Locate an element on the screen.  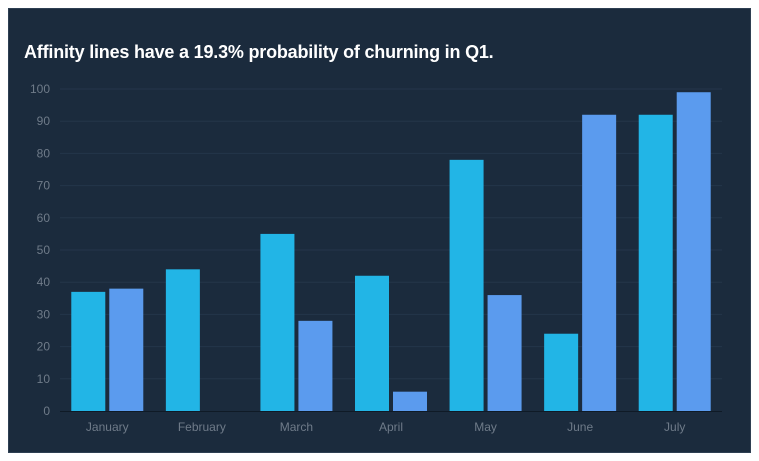
y-tick-label: 70 is located at coordinates (44, 186).